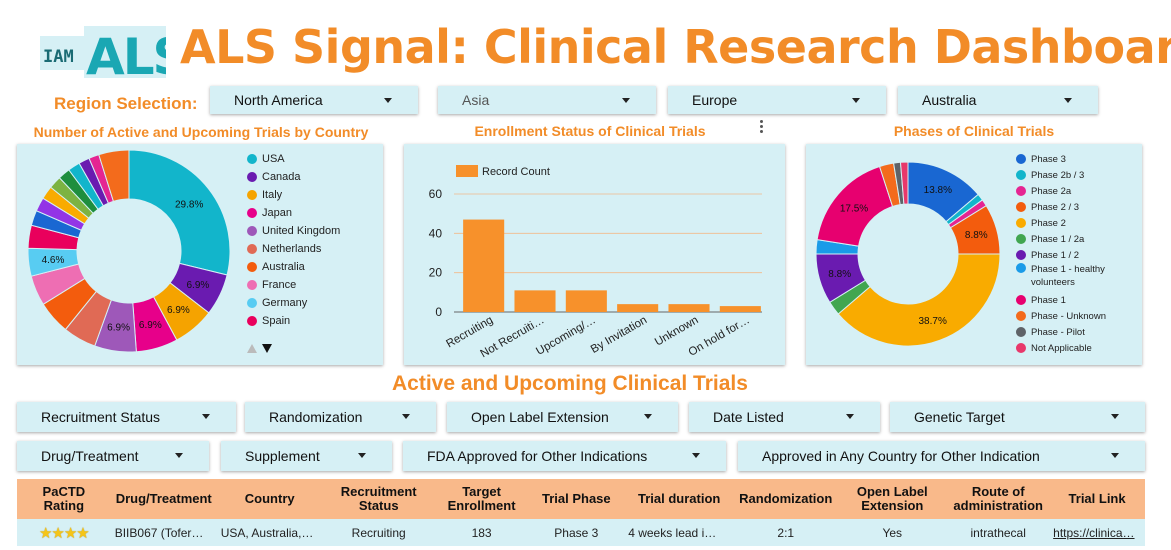 Image resolution: width=1171 pixels, height=550 pixels. I want to click on region-dropdown-europe: Europe, so click(777, 100).